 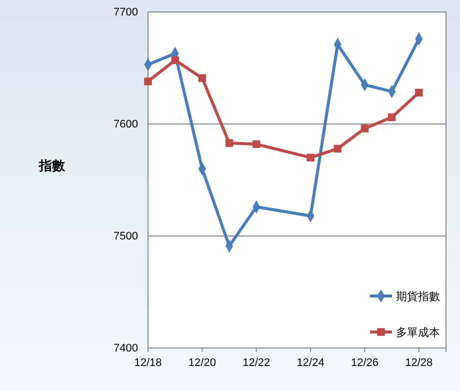 What do you see at coordinates (126, 124) in the screenshot?
I see `y-tick-label: 7600` at bounding box center [126, 124].